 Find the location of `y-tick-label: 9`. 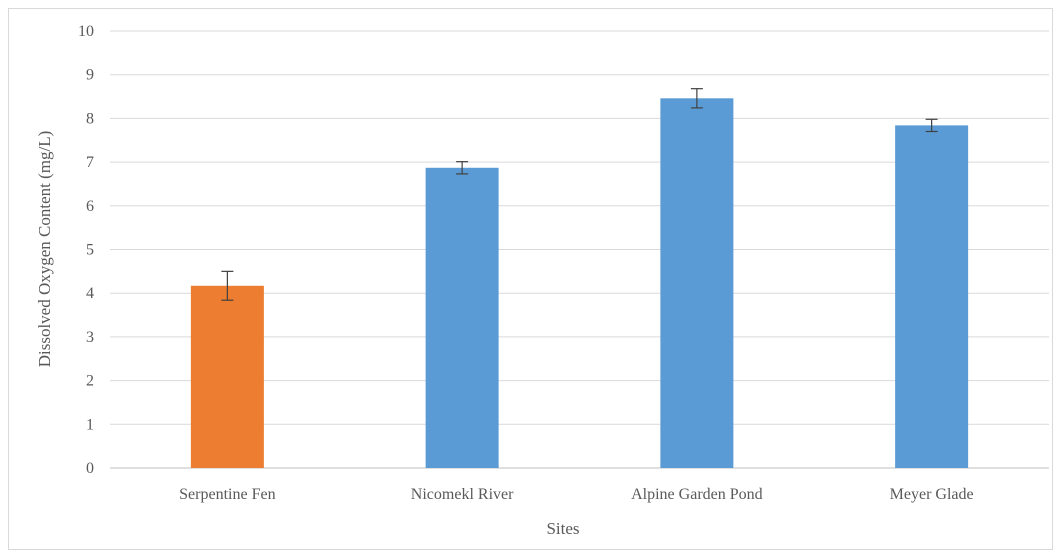

y-tick-label: 9 is located at coordinates (90, 75).